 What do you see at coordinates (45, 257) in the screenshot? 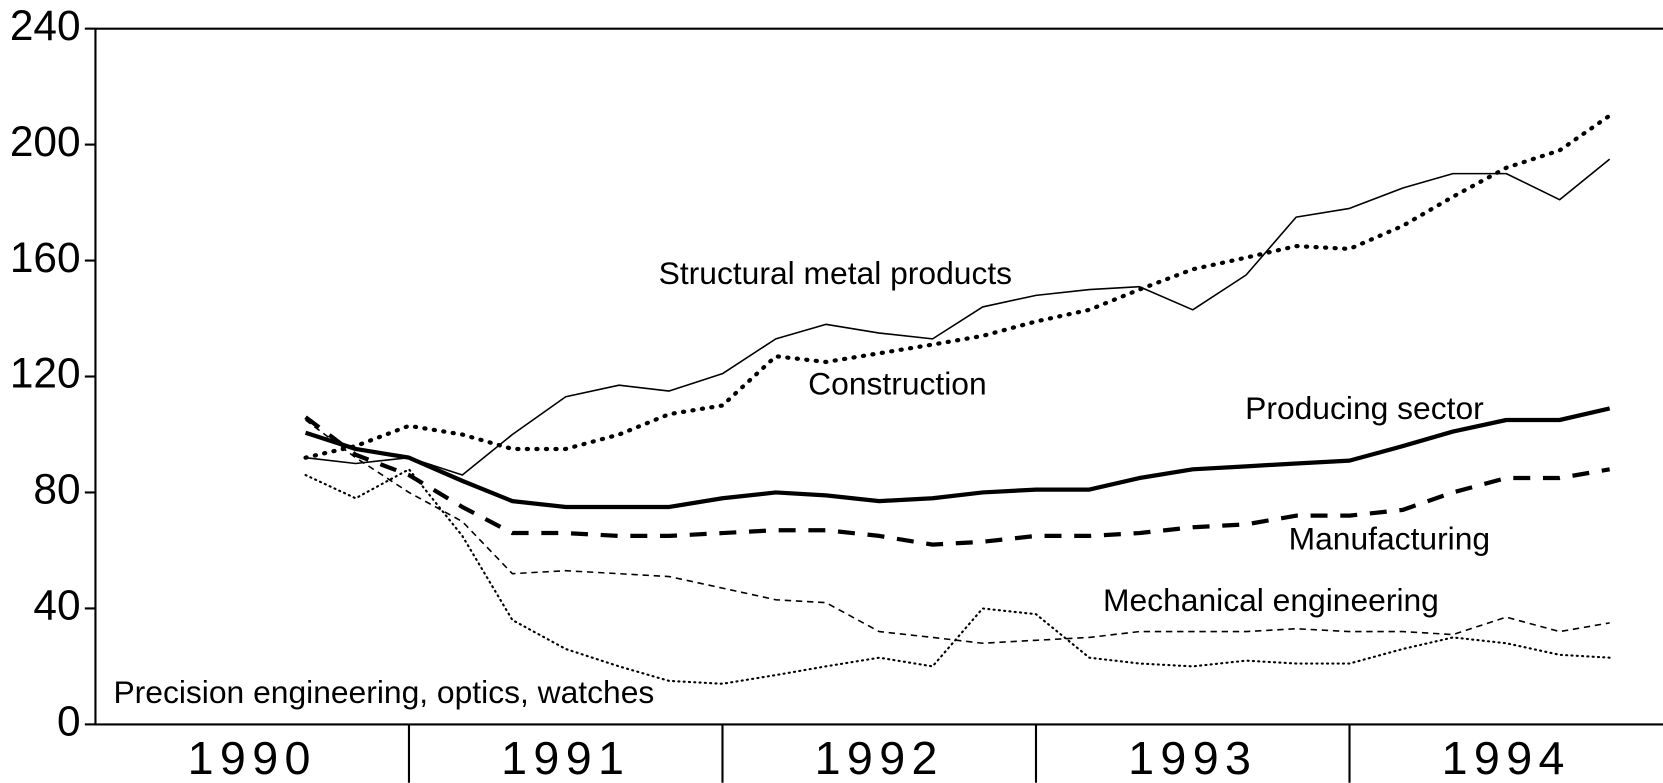
I see `y-tick-label: 160` at bounding box center [45, 257].